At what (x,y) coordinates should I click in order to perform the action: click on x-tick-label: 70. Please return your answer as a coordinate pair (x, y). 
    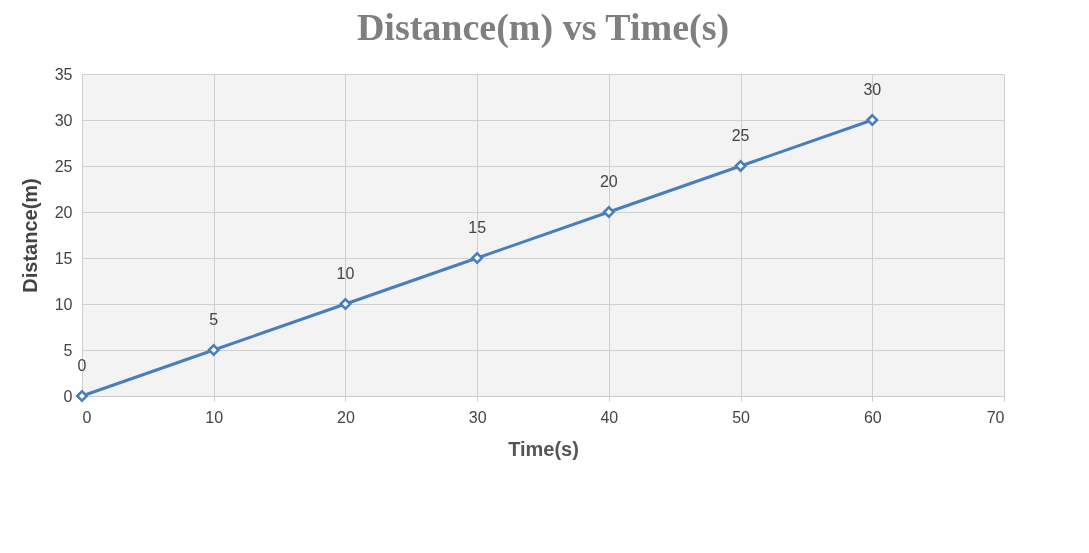
    Looking at the image, I should click on (995, 417).